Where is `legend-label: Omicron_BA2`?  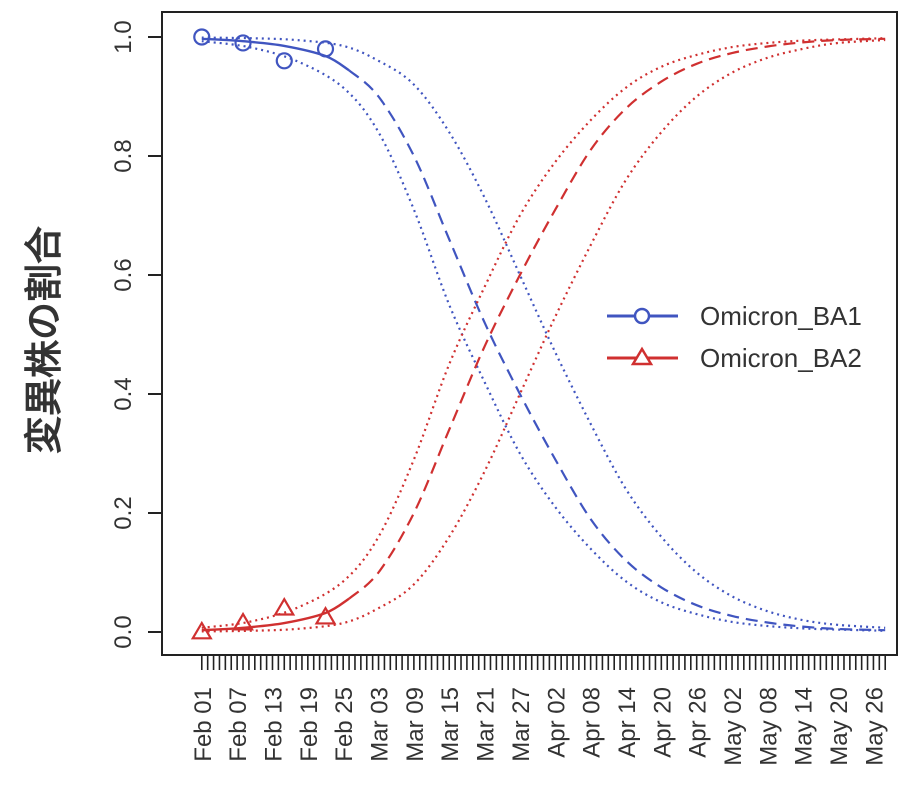
legend-label: Omicron_BA2 is located at coordinates (781, 358).